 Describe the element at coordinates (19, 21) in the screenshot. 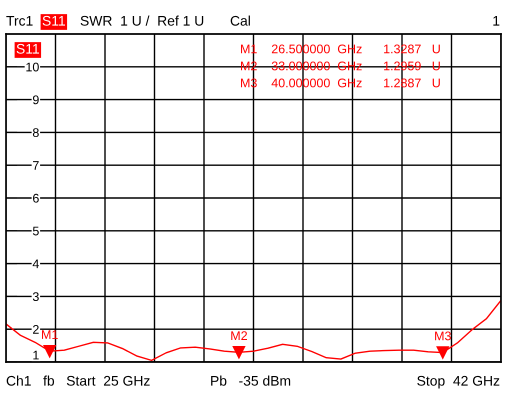

I see `text: Trc1` at that location.